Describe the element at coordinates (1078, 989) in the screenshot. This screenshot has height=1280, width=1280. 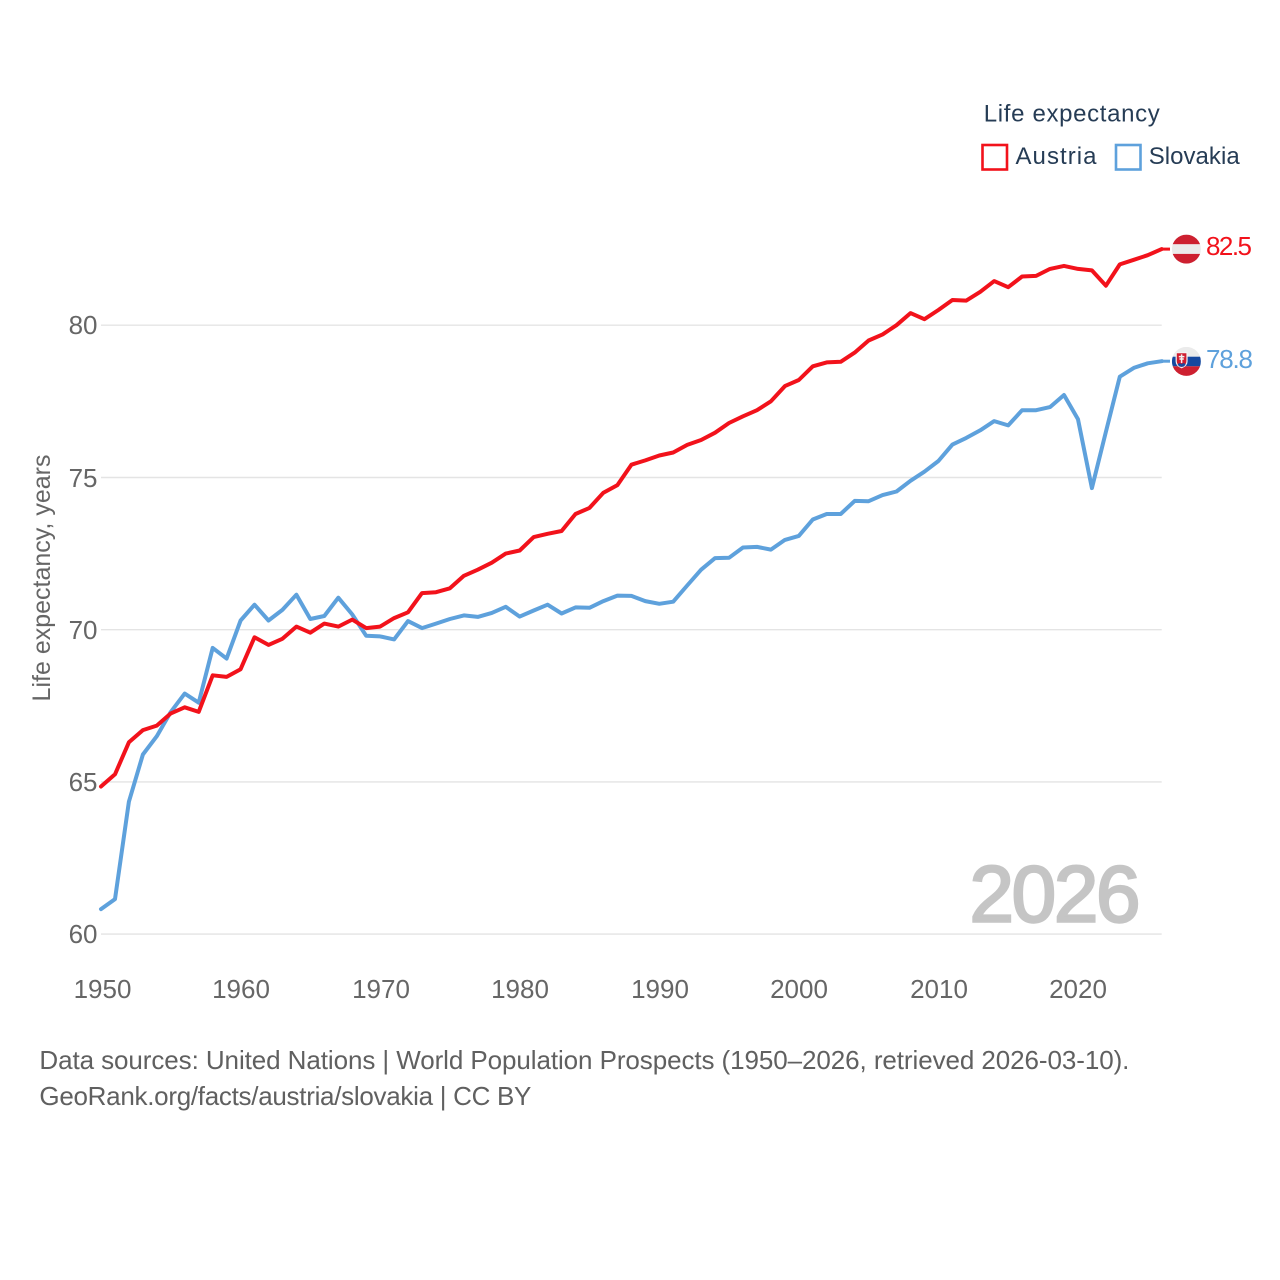
I see `svg-text: 2020` at that location.